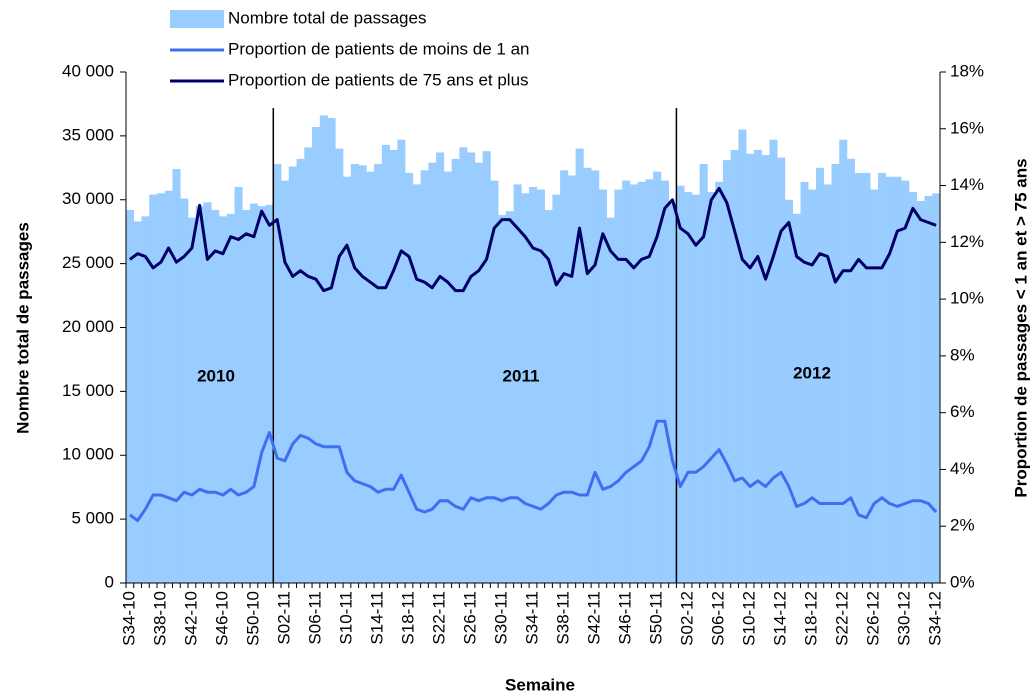 The height and width of the screenshot is (697, 1036). I want to click on y-tick-label: 30 000, so click(88, 198).